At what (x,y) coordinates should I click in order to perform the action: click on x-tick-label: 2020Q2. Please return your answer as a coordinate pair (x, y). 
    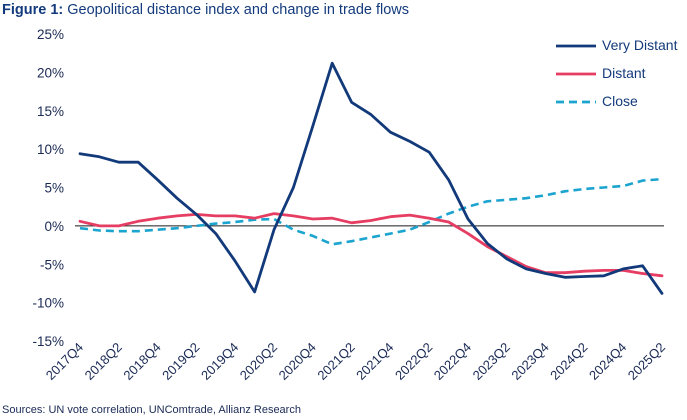
    Looking at the image, I should click on (258, 361).